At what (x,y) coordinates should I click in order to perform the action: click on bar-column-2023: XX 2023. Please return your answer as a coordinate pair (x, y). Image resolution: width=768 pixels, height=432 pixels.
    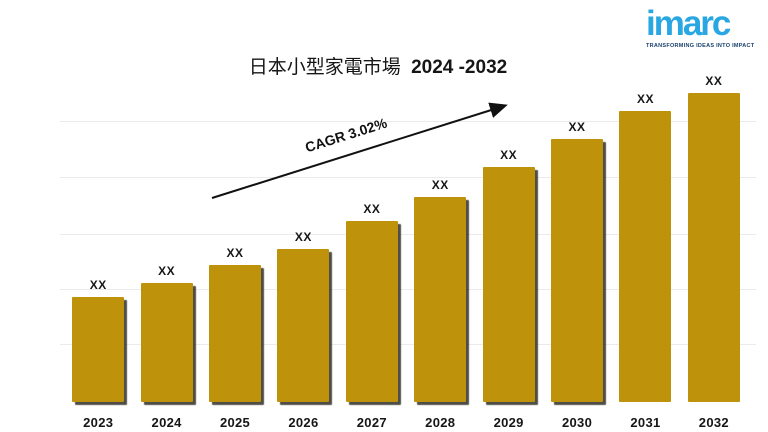
    Looking at the image, I should click on (98, 246).